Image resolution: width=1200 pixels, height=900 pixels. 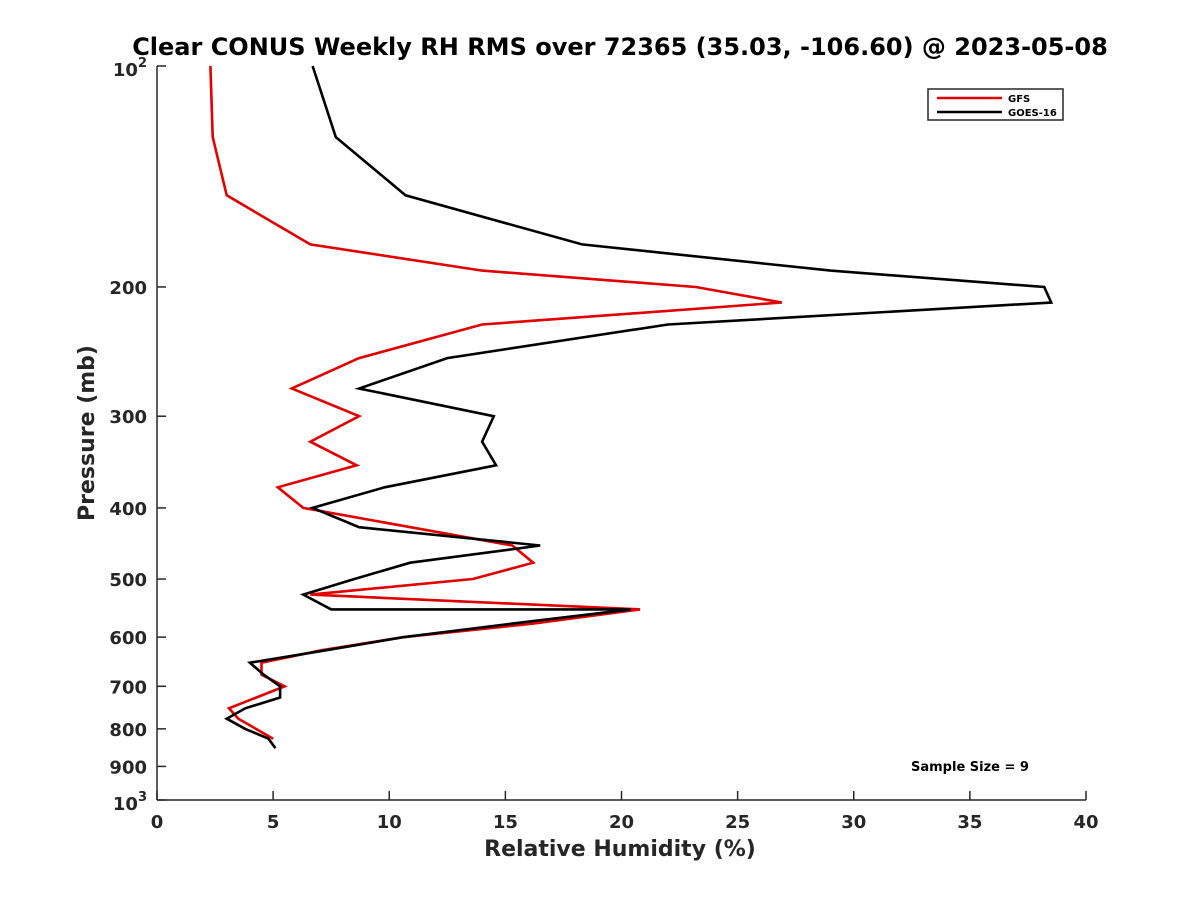 I want to click on x-tick-label: 30, so click(x=853, y=822).